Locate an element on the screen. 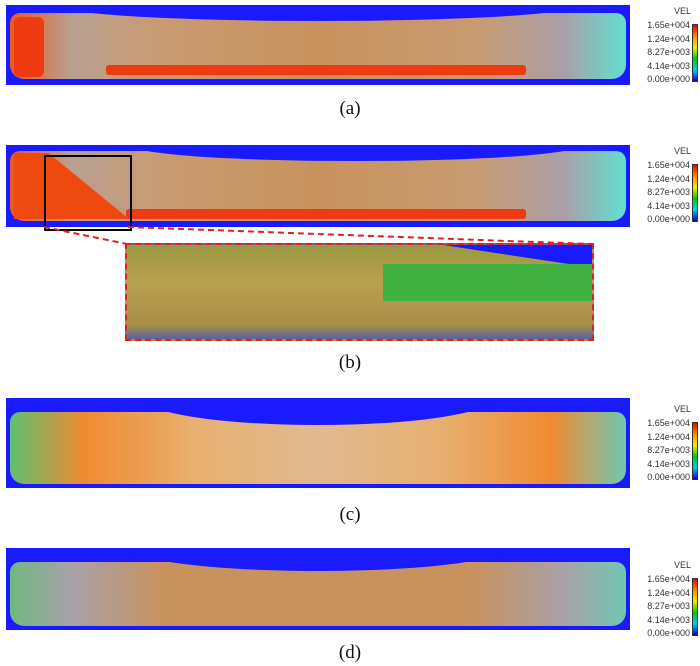 This screenshot has height=666, width=700. panel-c-image is located at coordinates (318, 443).